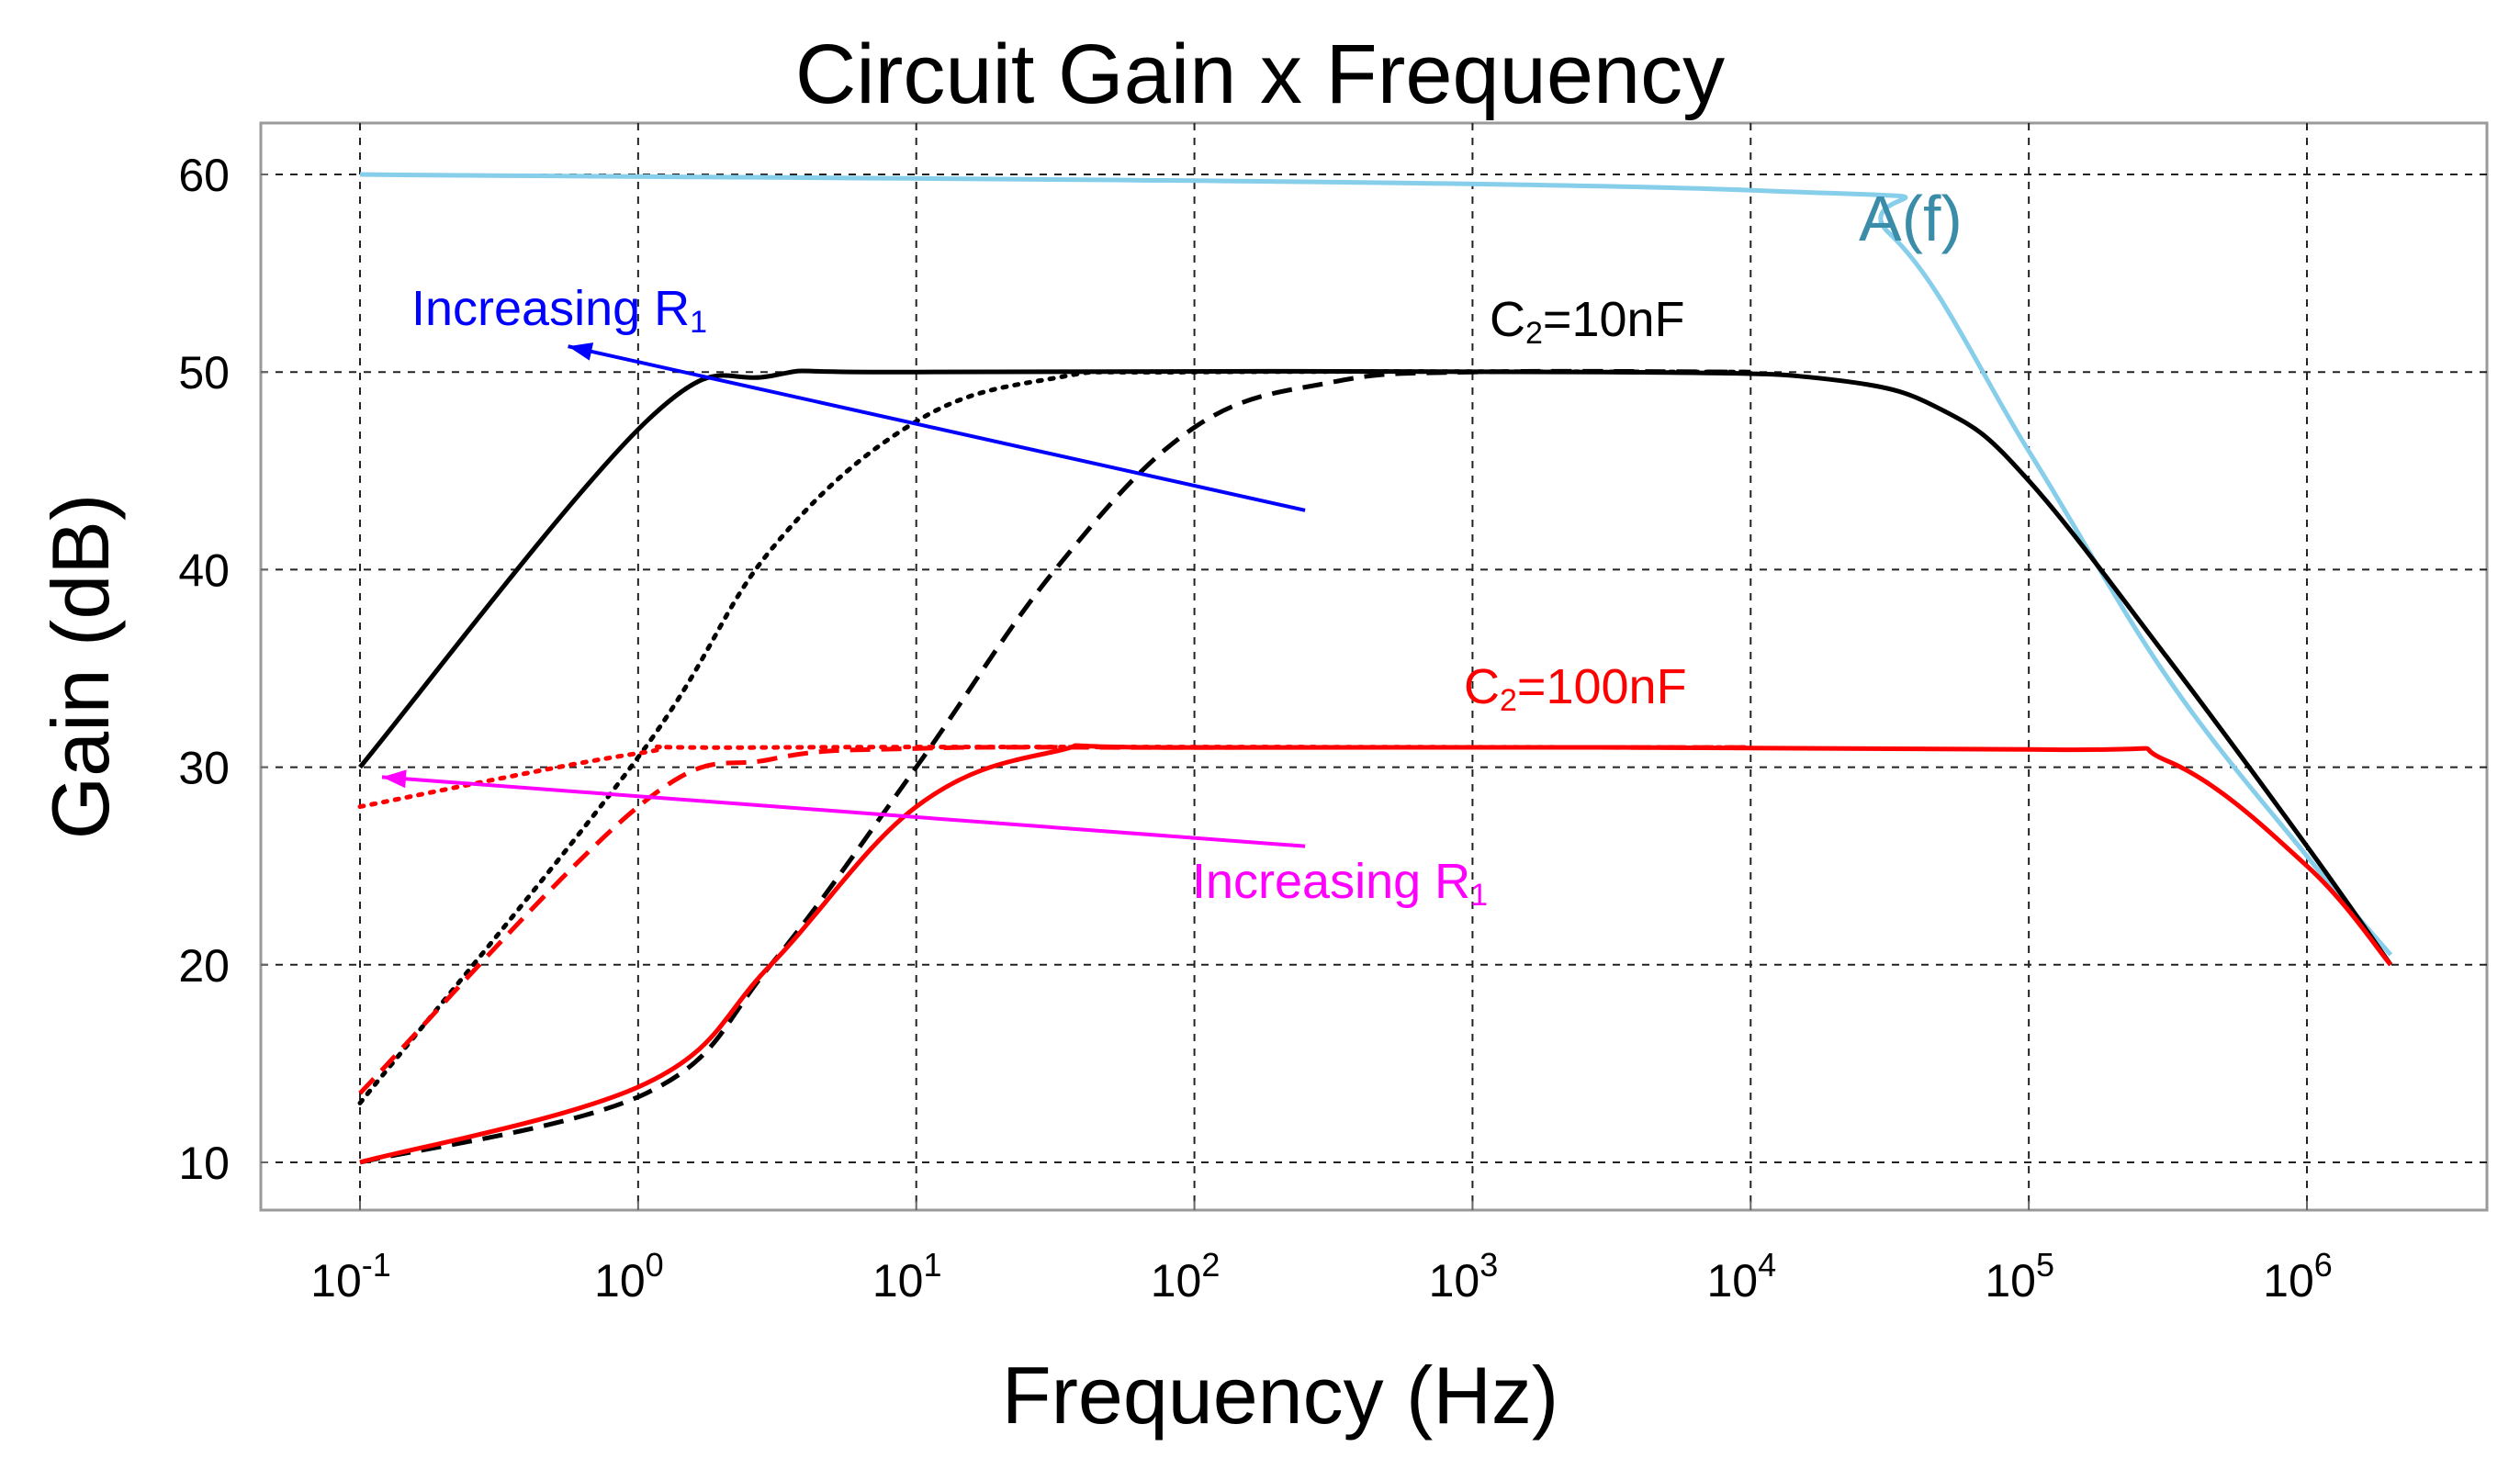 This screenshot has width=2520, height=1458. Describe the element at coordinates (1602, 686) in the screenshot. I see `annotation-rest: =100nF` at that location.